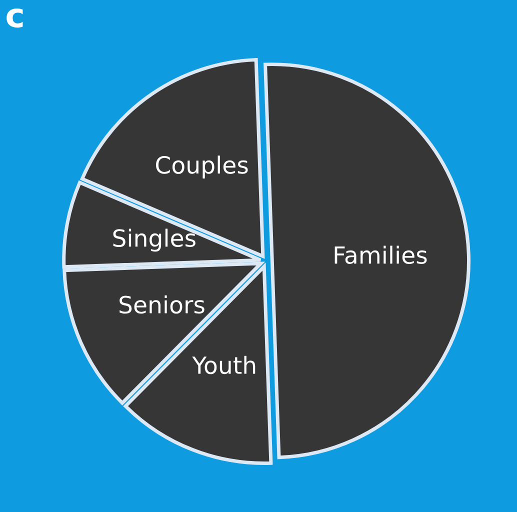 This screenshot has height=512, width=517. I want to click on text: c, so click(14, 18).